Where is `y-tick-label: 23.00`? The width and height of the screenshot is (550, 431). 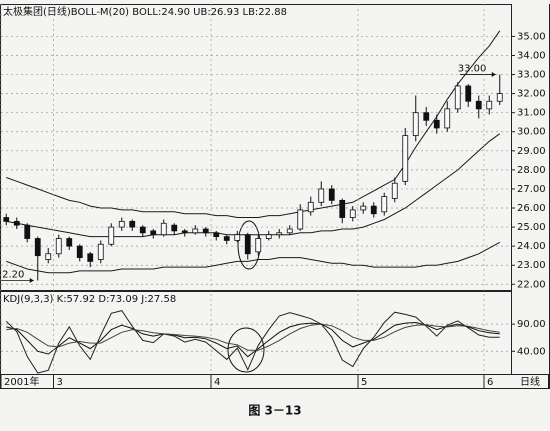
y-tick-label: 23.00 is located at coordinates (531, 265).